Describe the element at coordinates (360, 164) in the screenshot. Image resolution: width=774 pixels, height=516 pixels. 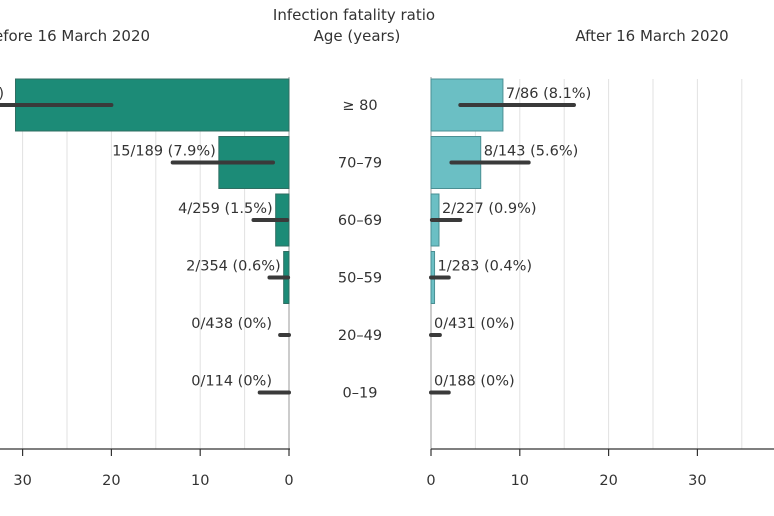
I see `age-category-label: 70–79` at that location.